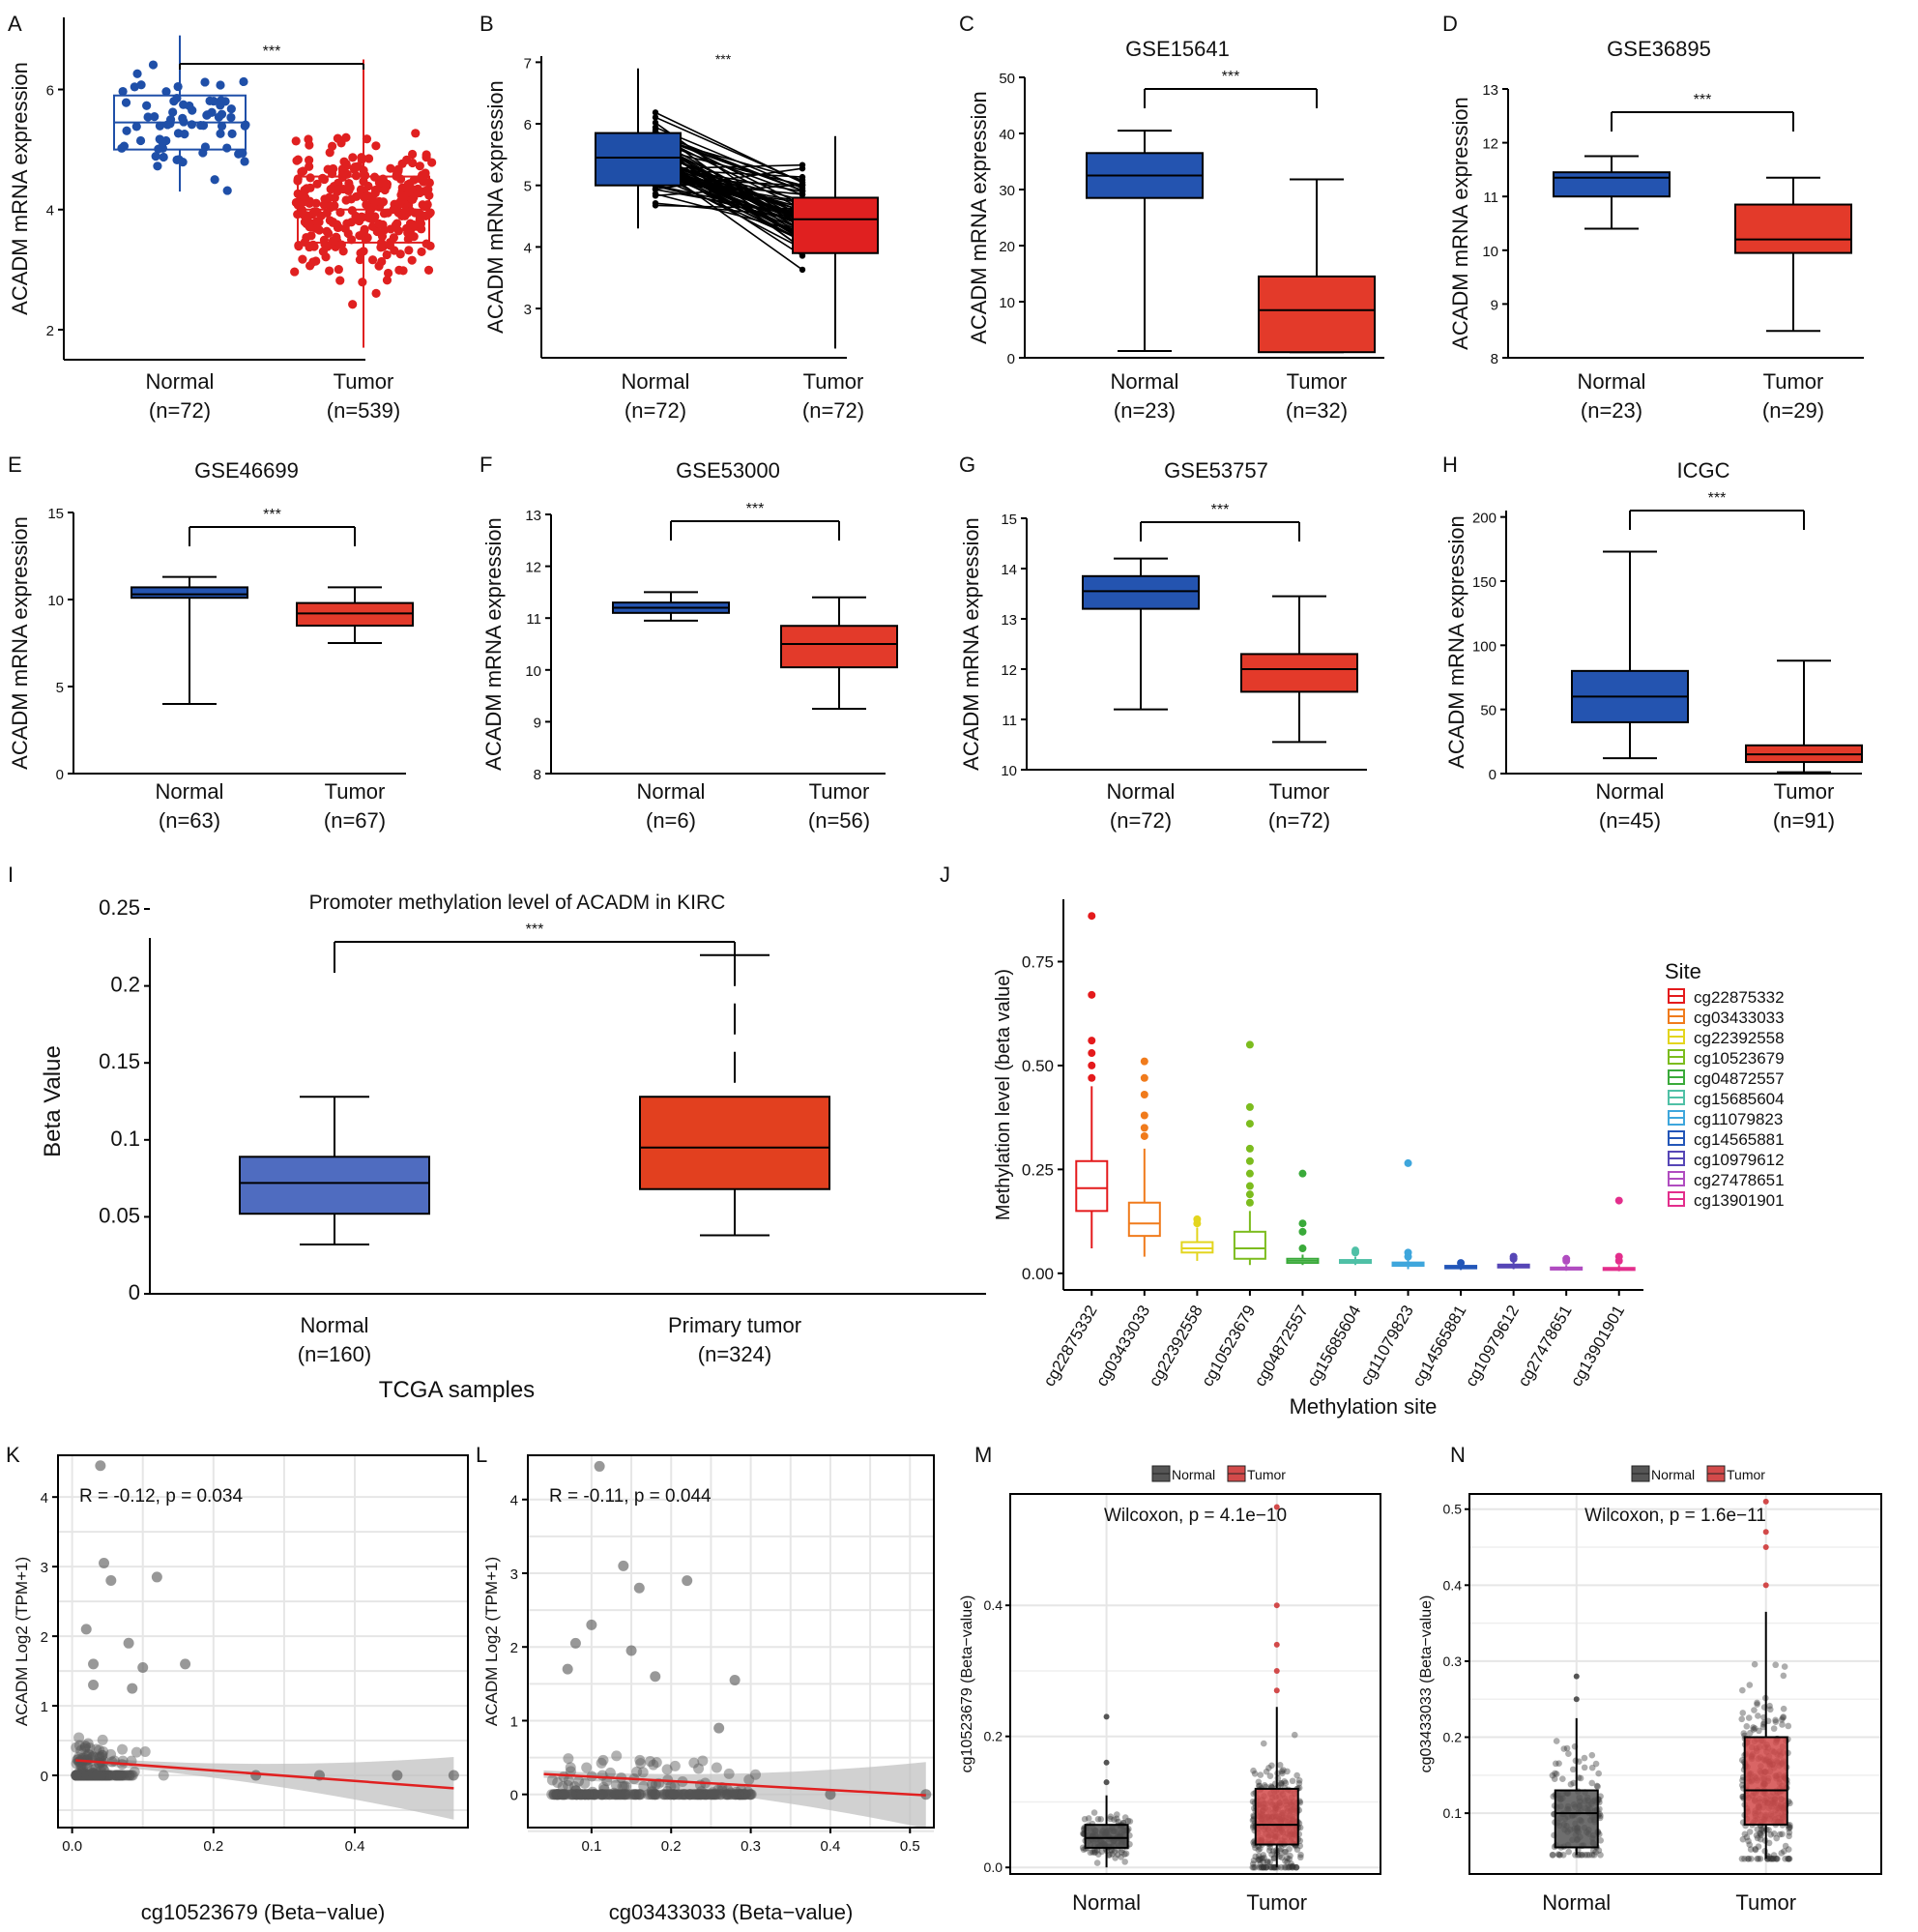 This screenshot has width=1918, height=1932. I want to click on y-axis-label: ACADM Log2 (TPM+1), so click(491, 1641).